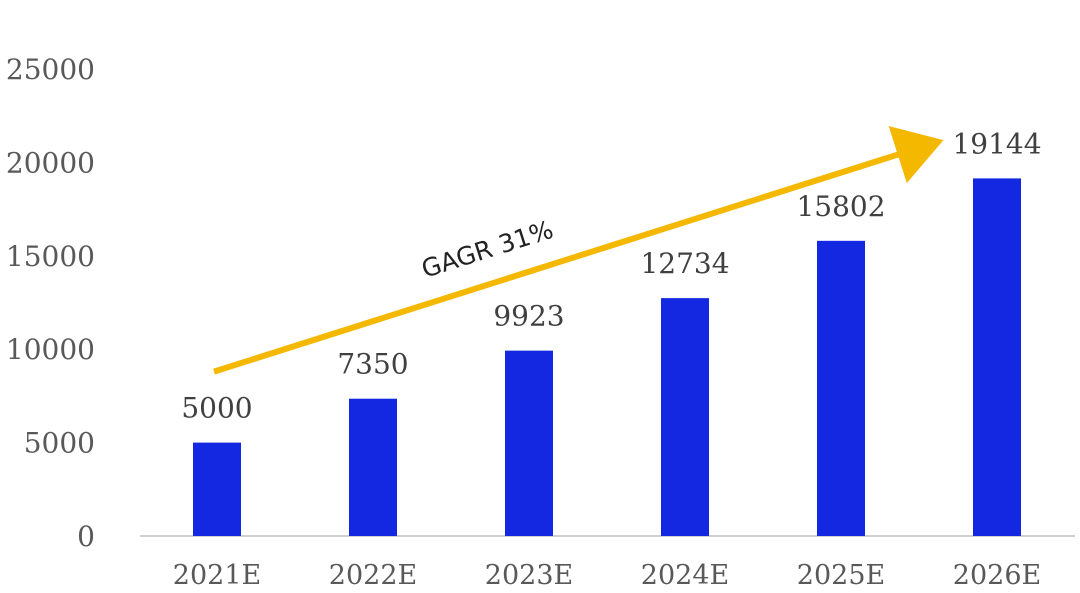 This screenshot has width=1080, height=593. What do you see at coordinates (373, 467) in the screenshot?
I see `bar-2022E` at bounding box center [373, 467].